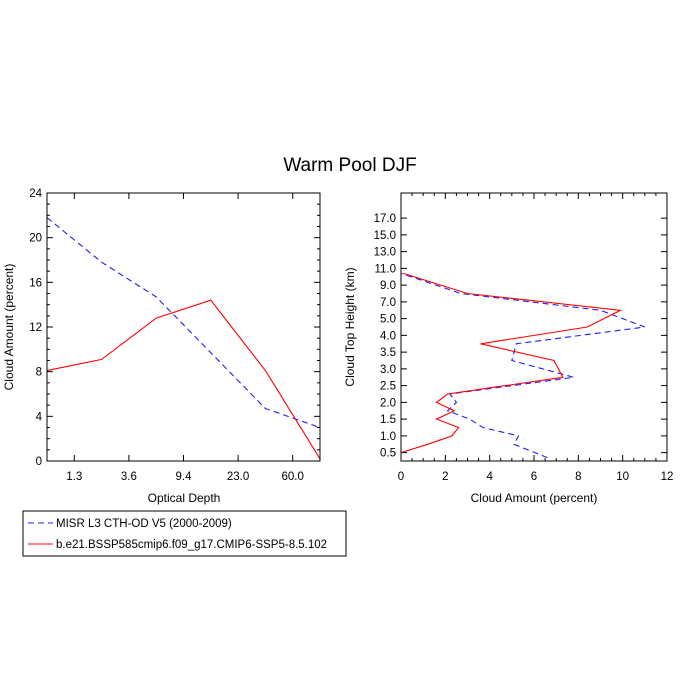 This screenshot has height=700, width=700. What do you see at coordinates (293, 477) in the screenshot?
I see `left-x-tick-label: 60.0` at bounding box center [293, 477].